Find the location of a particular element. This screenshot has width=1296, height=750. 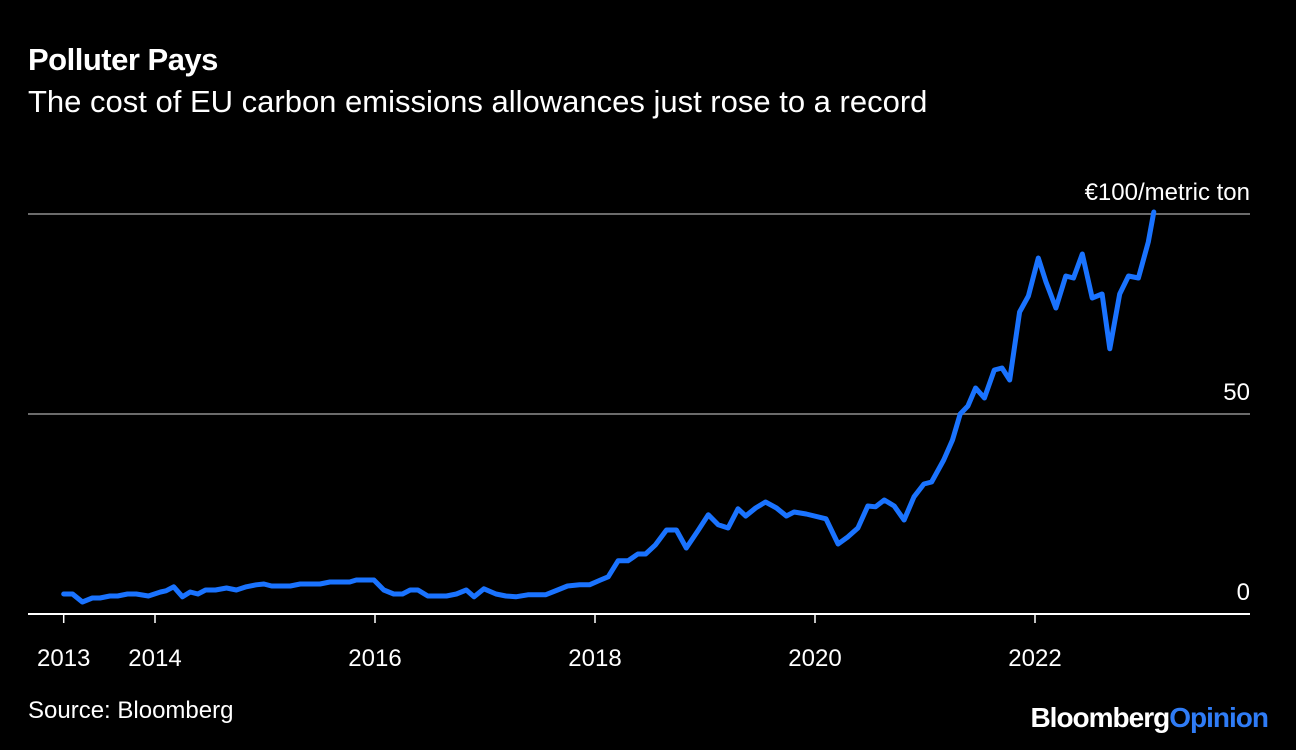

x-tick-label: 2014 is located at coordinates (154, 658).